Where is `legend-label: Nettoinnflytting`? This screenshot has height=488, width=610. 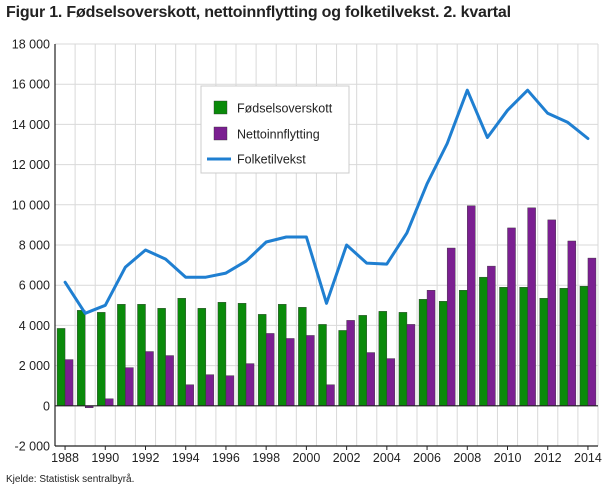 legend-label: Nettoinnflytting is located at coordinates (278, 135).